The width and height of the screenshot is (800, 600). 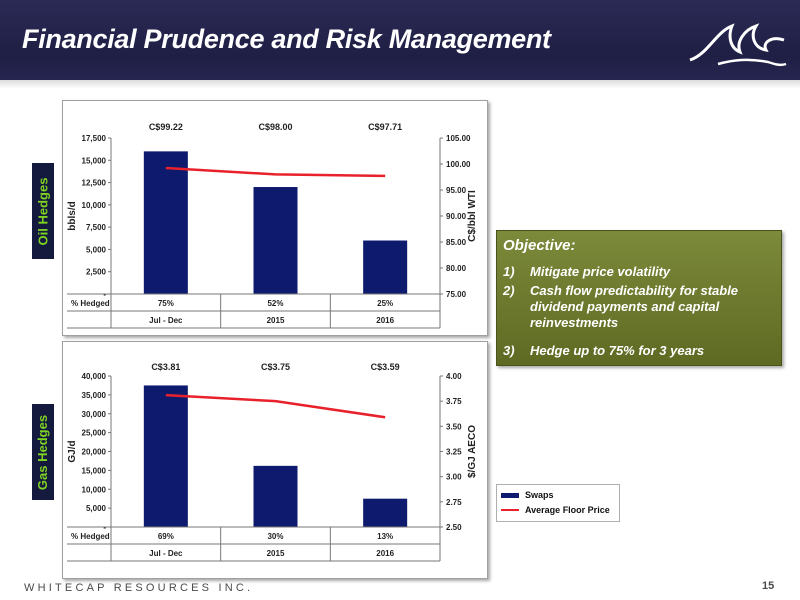 I want to click on oil-right-tick-label: 90.00, so click(x=456, y=216).